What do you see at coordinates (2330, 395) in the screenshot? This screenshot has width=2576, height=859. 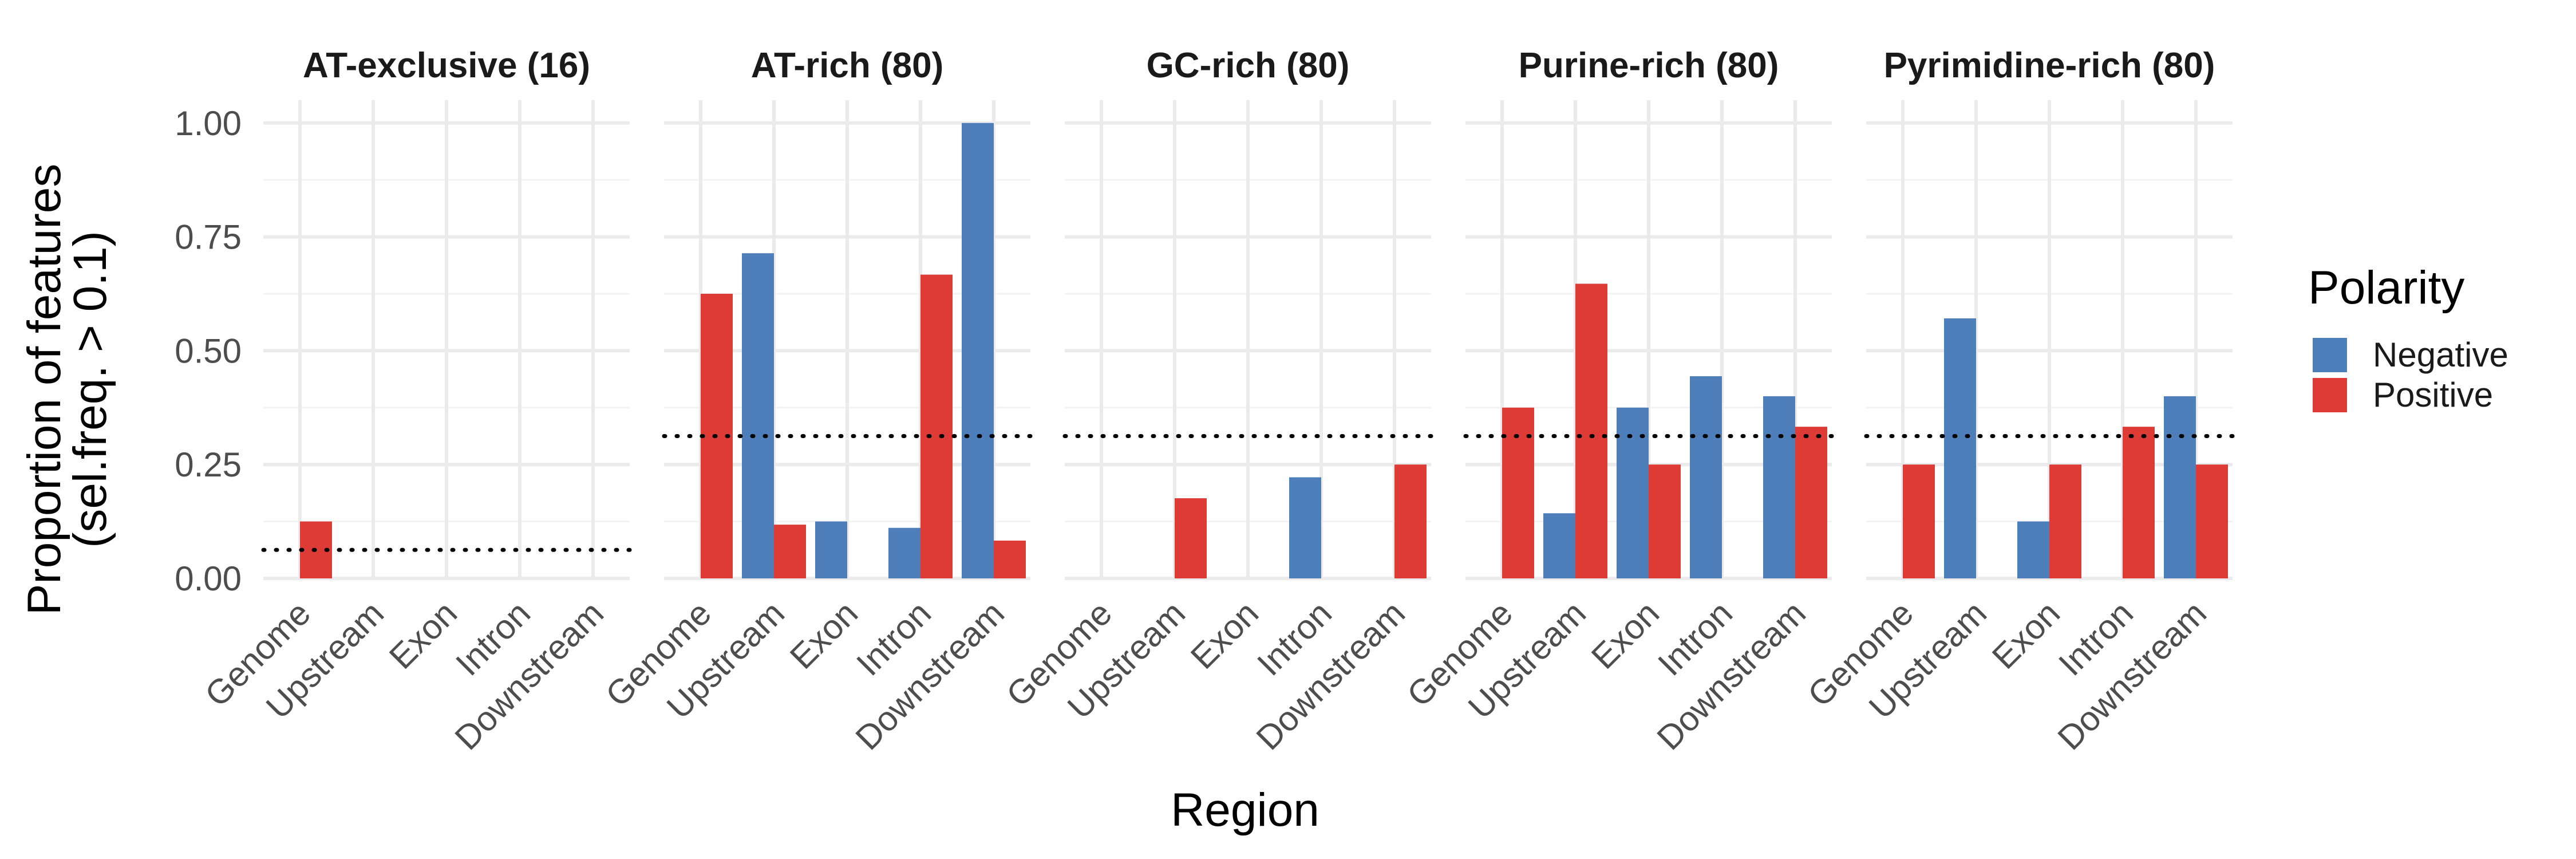 I see `legend-key-positive` at bounding box center [2330, 395].